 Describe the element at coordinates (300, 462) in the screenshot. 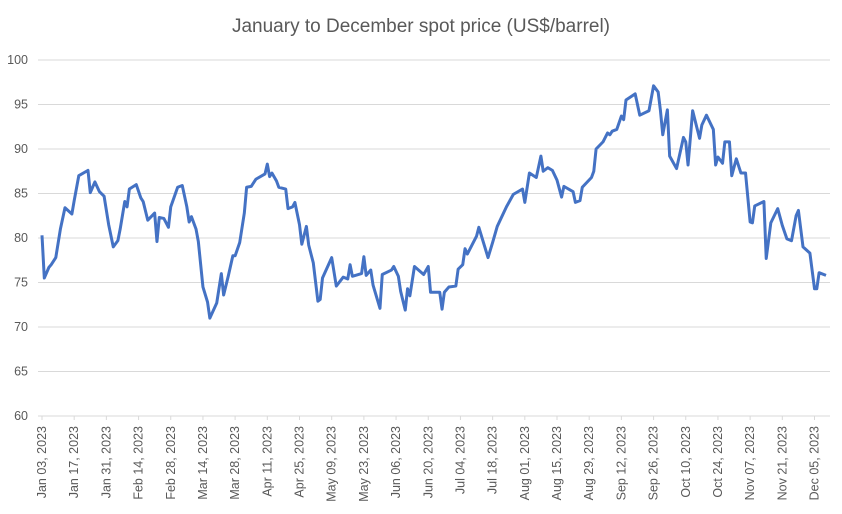

I see `x-tick-label: Apr 25, 2023` at that location.